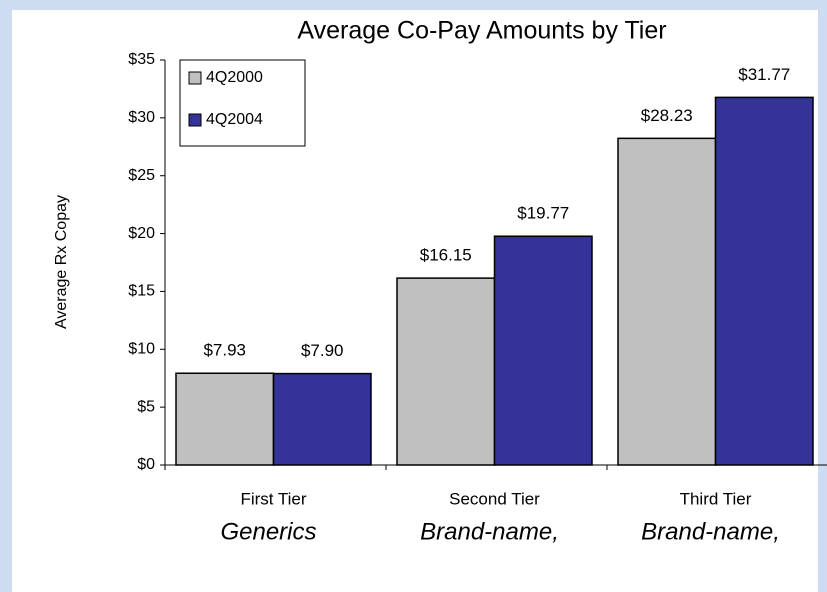 This screenshot has width=827, height=592. I want to click on y-axis-label: Average Rx Copay, so click(61, 262).